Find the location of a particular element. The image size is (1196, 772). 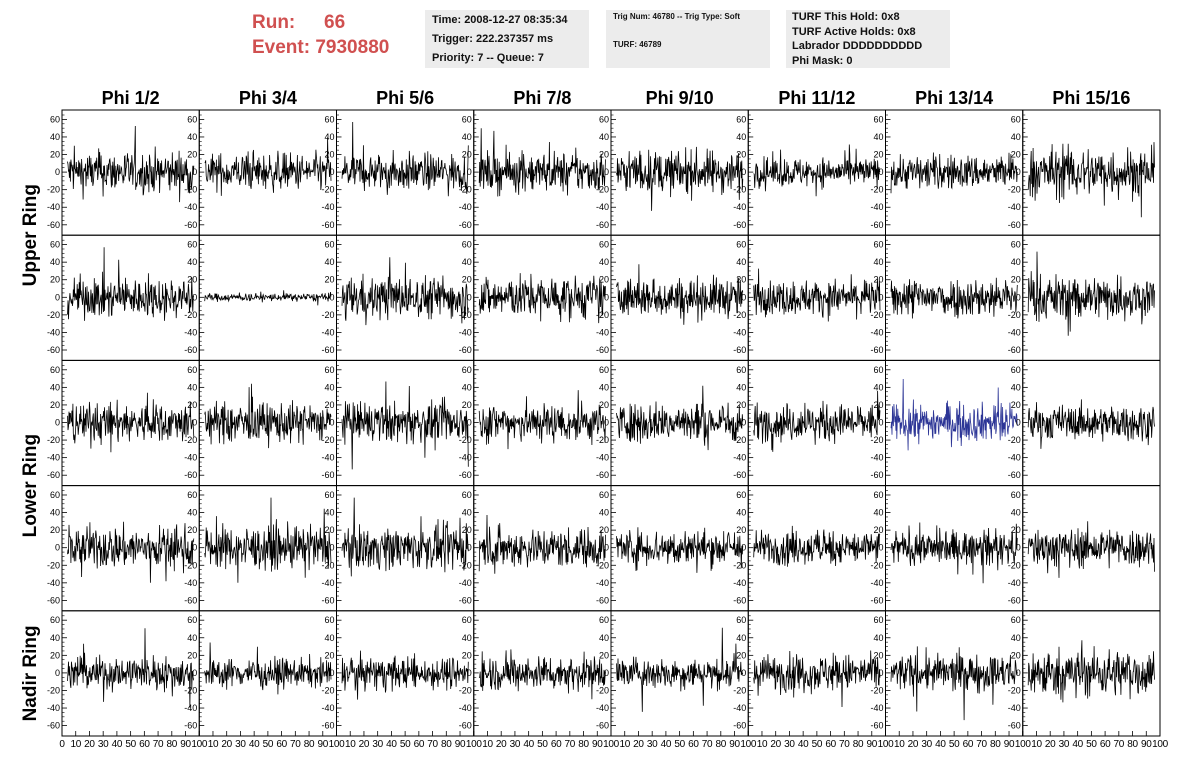

labrador-text: Labrador DDDDDDDDDD is located at coordinates (857, 46).